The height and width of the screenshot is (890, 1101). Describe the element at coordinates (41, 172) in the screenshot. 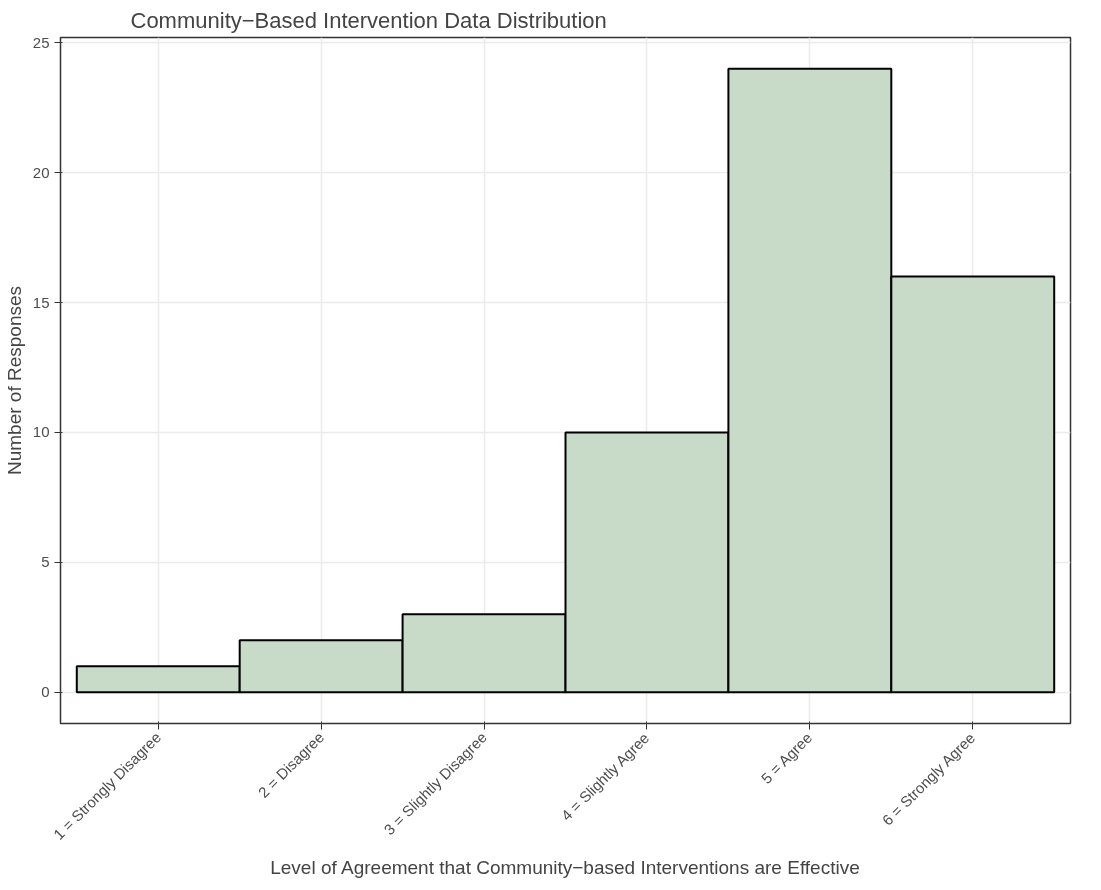

I see `y-tick-label: 20` at that location.